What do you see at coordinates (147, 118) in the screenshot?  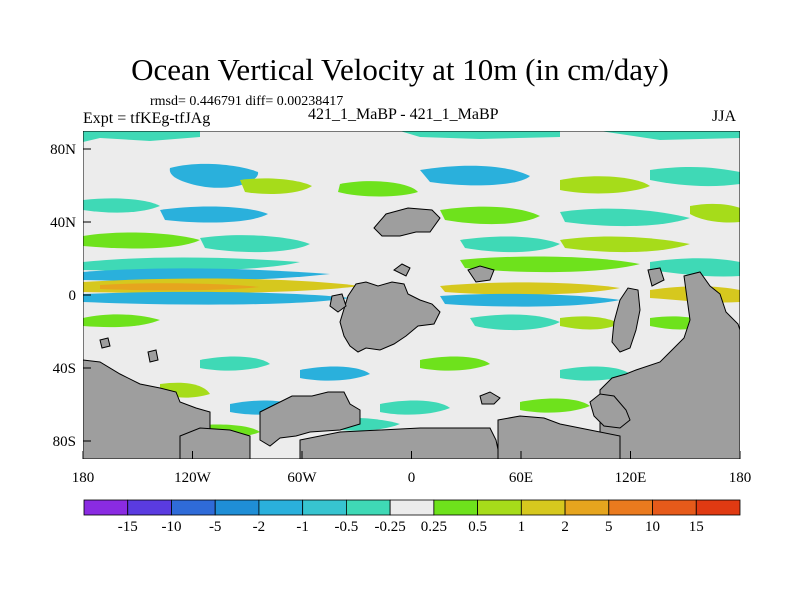 I see `experiment-label: Expt = tfKEg-tfJAg` at bounding box center [147, 118].